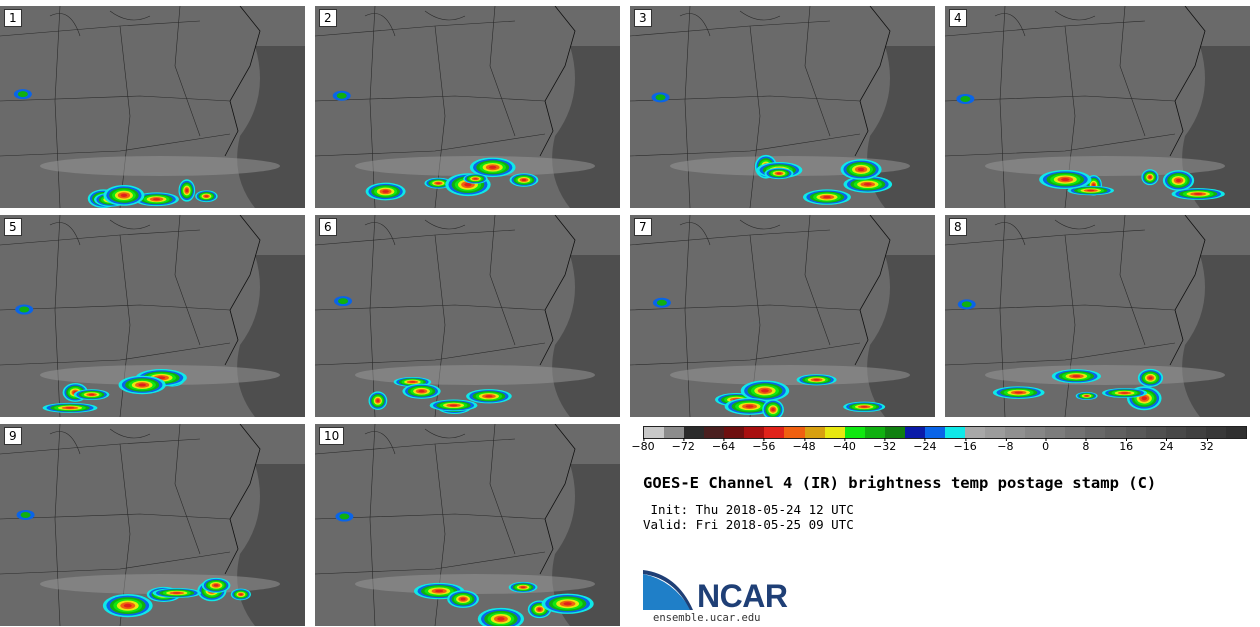  What do you see at coordinates (332, 436) in the screenshot?
I see `panel-number: 10` at bounding box center [332, 436].